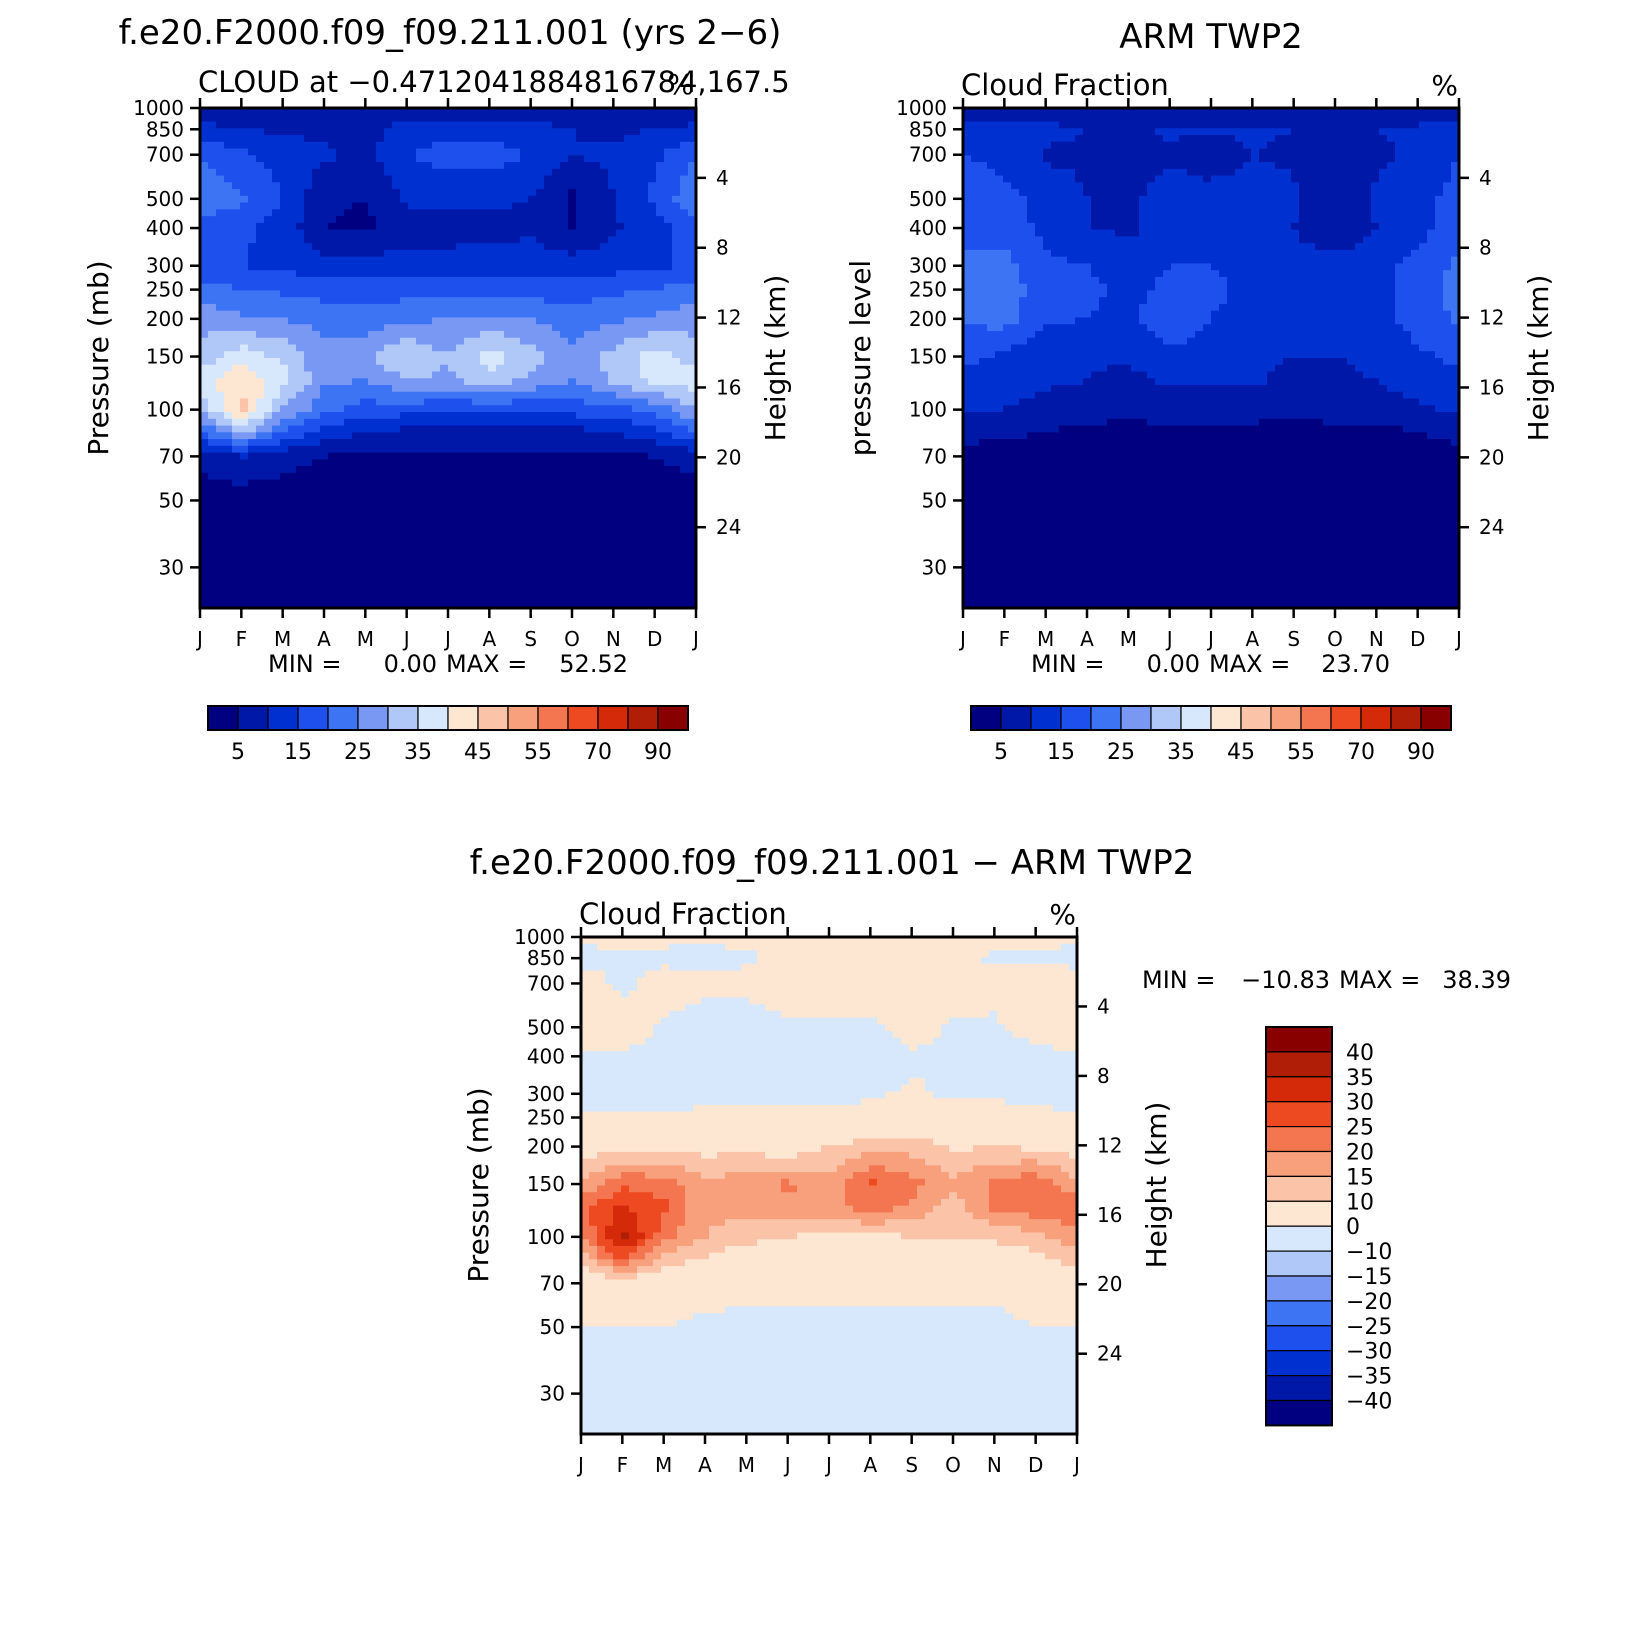 Image resolution: width=1652 pixels, height=1652 pixels. I want to click on colorbar: 5 15 25 35 45 55 70 90, so click(448, 735).